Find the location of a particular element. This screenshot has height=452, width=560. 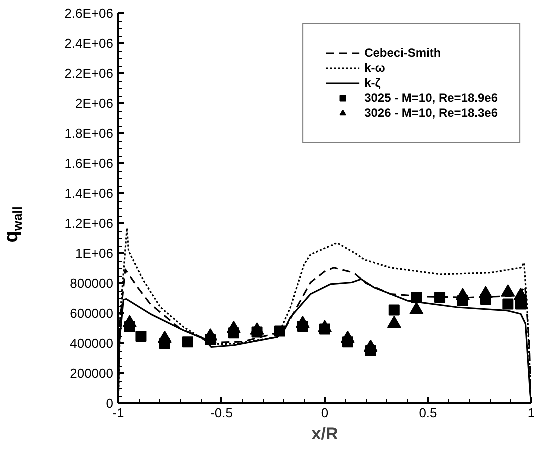

y-tick-label: 0 is located at coordinates (110, 403).